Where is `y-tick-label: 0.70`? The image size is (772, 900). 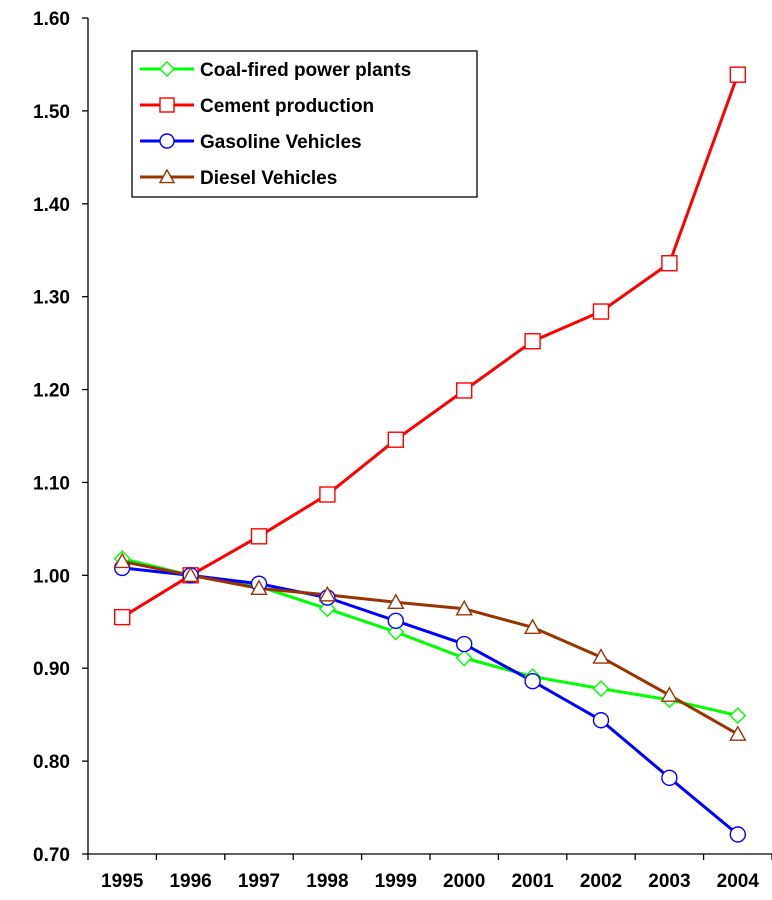 y-tick-label: 0.70 is located at coordinates (51, 855).